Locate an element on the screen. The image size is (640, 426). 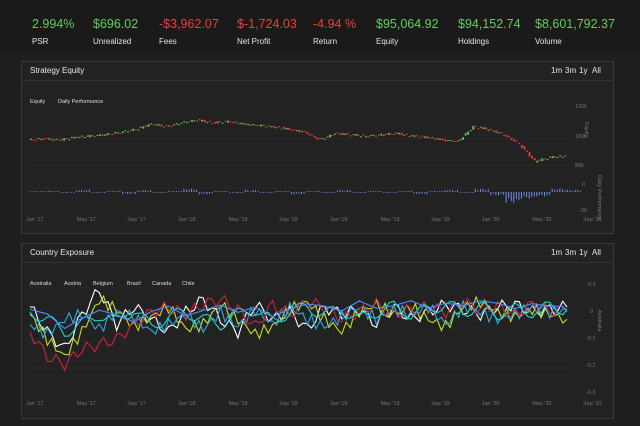
country-range-3m: 3m is located at coordinates (571, 252).